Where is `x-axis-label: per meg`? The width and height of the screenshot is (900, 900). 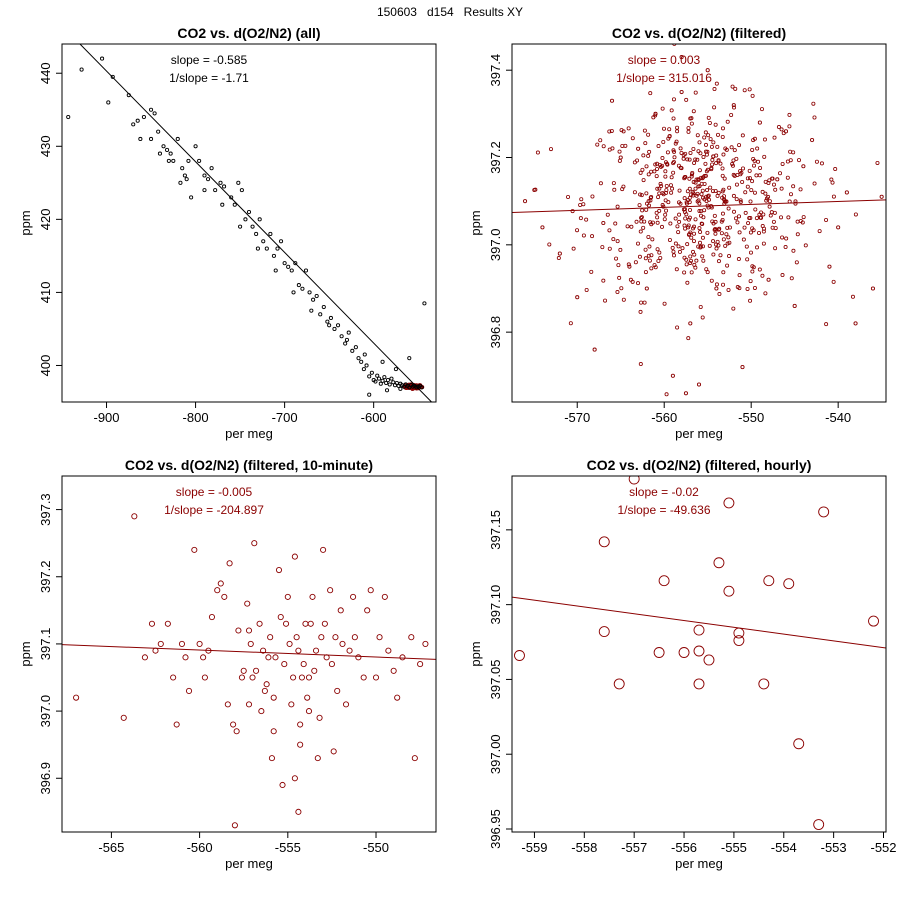
x-axis-label: per meg is located at coordinates (699, 433).